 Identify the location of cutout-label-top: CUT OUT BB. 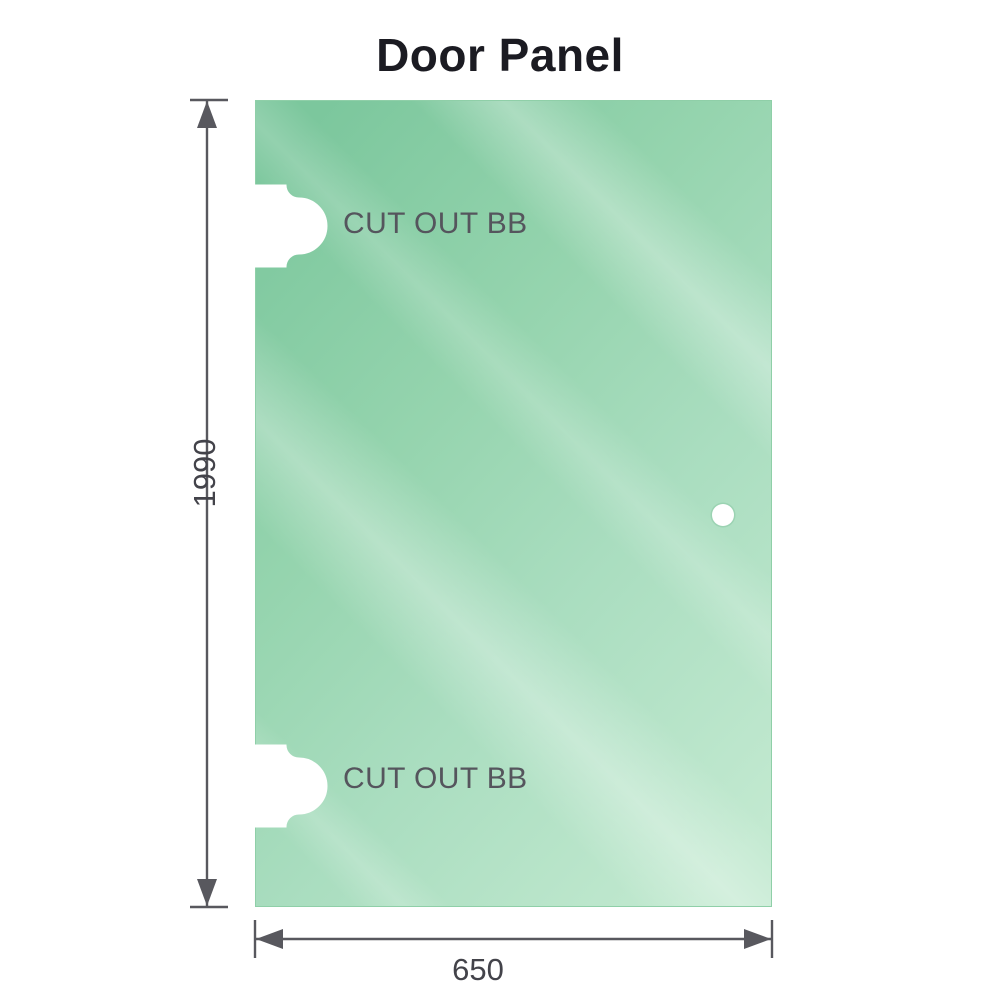
(435, 223).